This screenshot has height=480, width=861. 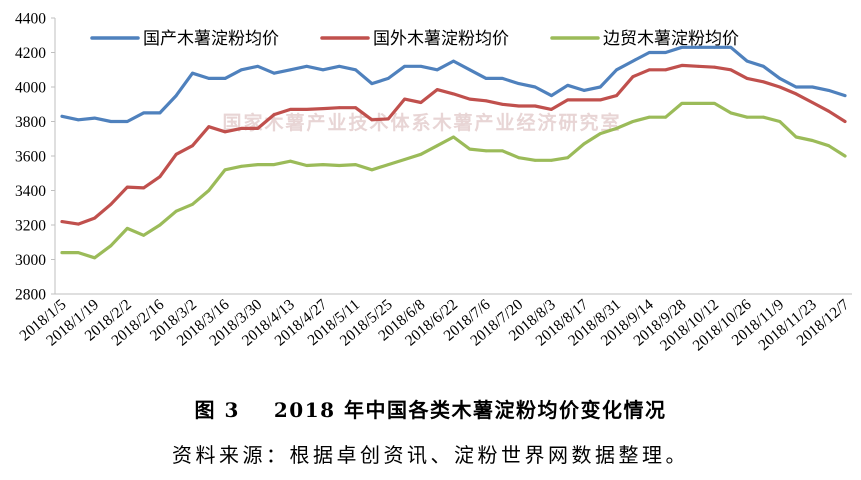 I want to click on legend-item: 国产木薯淀粉均价, so click(x=184, y=39).